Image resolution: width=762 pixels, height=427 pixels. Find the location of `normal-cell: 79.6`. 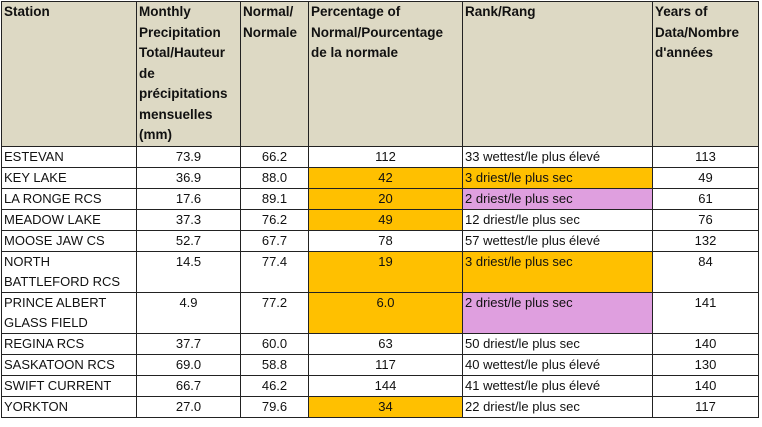

normal-cell: 79.6 is located at coordinates (274, 406).